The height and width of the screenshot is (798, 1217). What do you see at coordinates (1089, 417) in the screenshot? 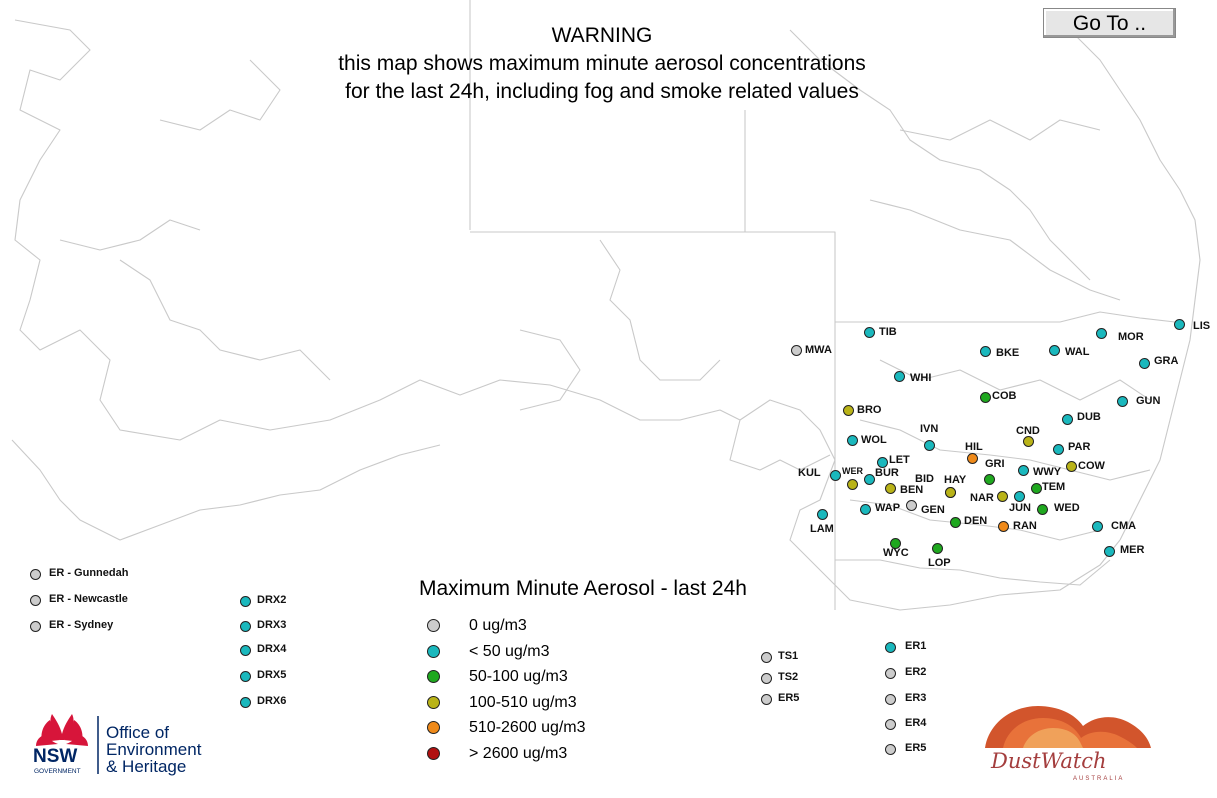
I see `station-label: DUB` at bounding box center [1089, 417].